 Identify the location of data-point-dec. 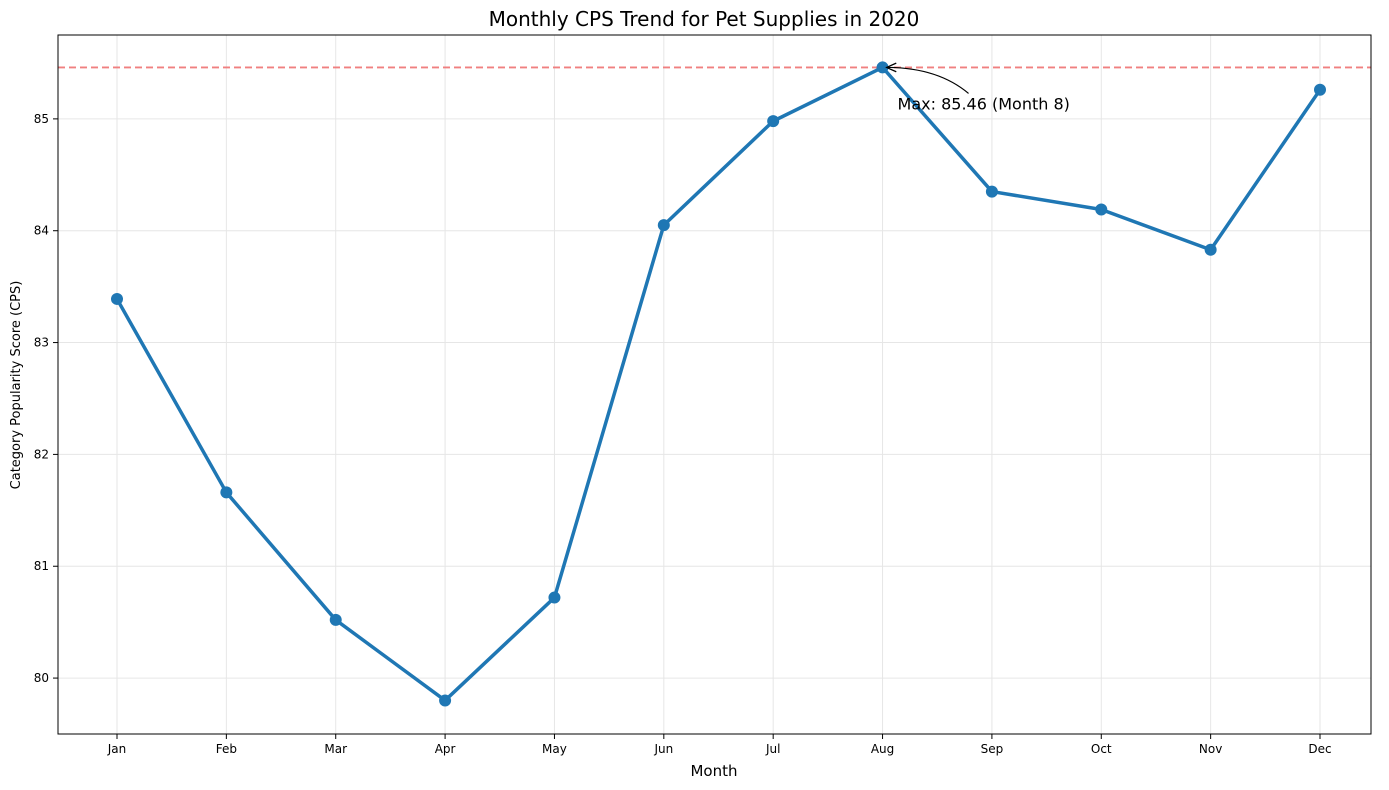
(1320, 89).